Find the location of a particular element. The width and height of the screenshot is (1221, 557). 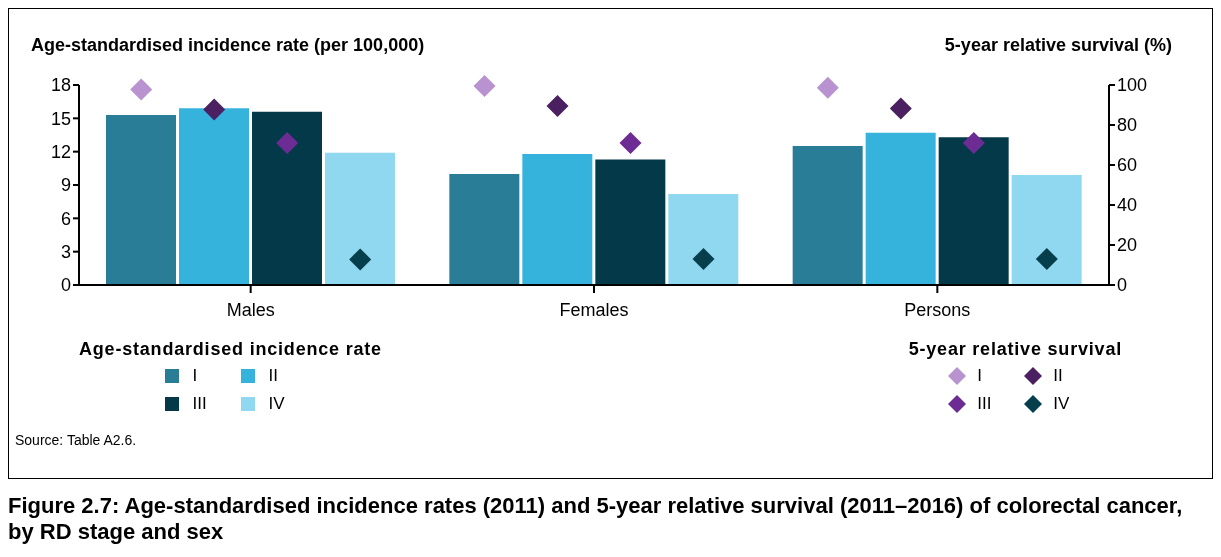

y2-tick-label: 40 is located at coordinates (1127, 205).